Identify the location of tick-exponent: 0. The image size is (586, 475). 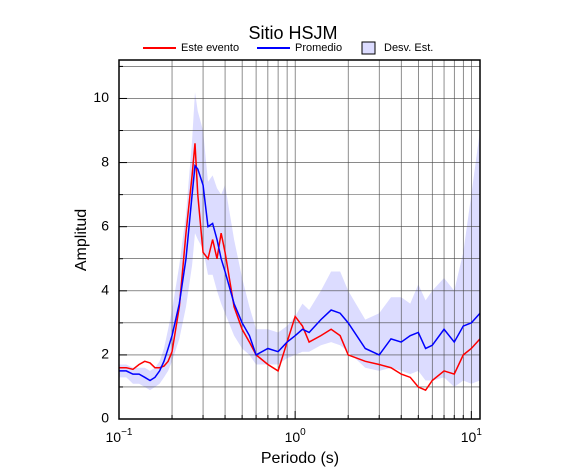
(303, 432).